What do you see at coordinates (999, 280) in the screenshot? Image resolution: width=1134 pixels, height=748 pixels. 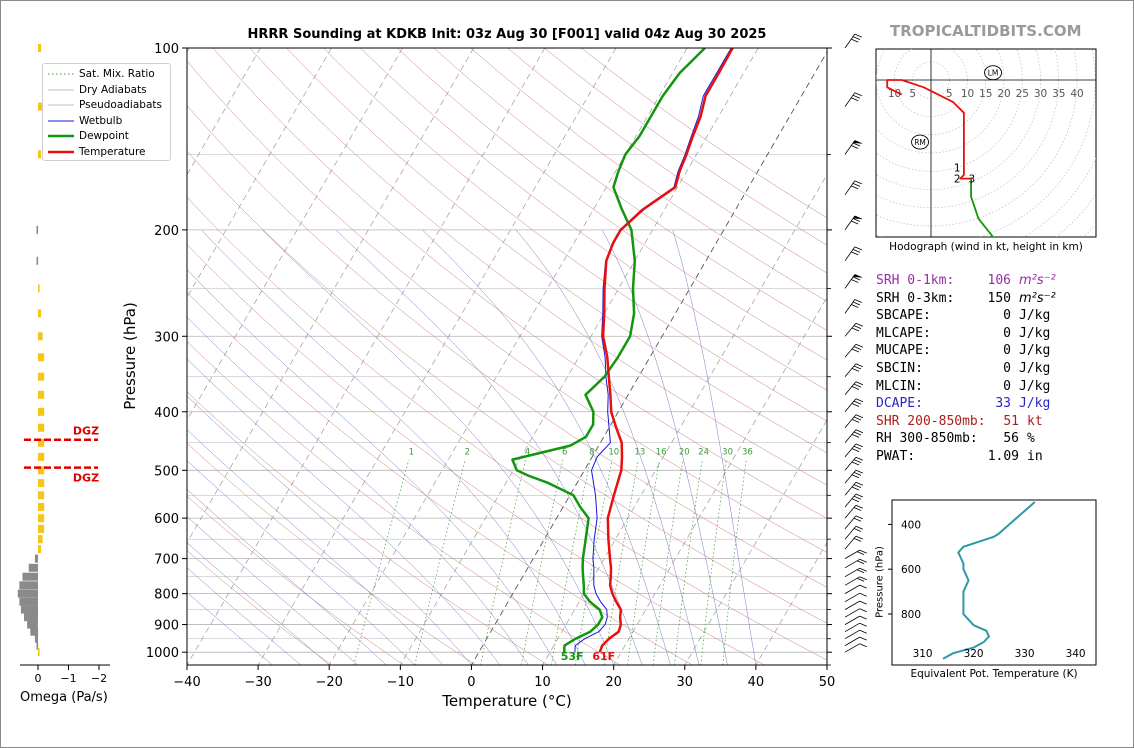 I see `index-value: 106` at bounding box center [999, 280].